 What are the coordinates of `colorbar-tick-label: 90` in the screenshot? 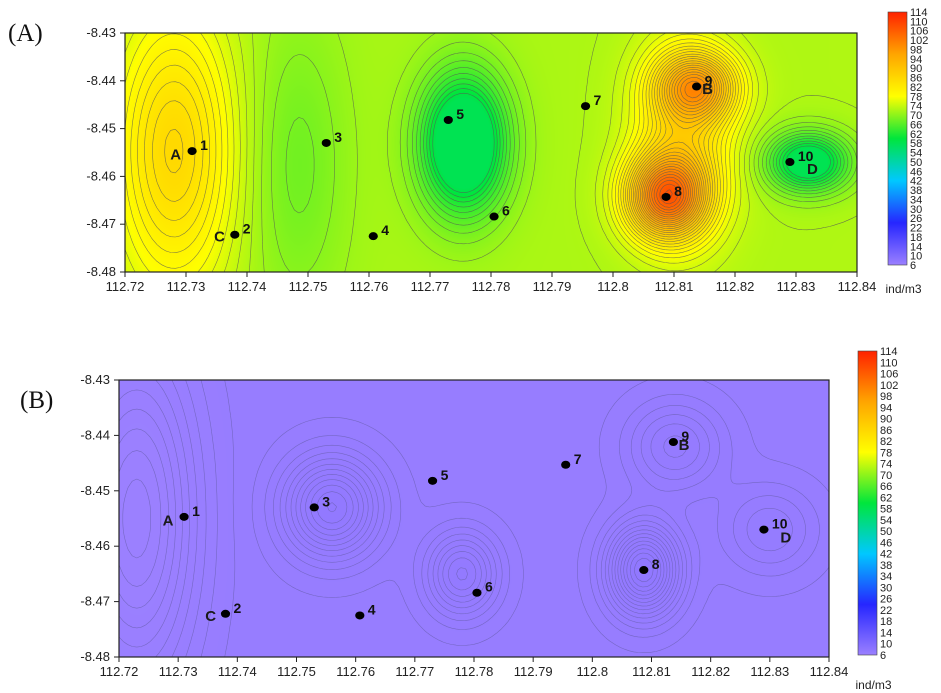 It's located at (916, 69).